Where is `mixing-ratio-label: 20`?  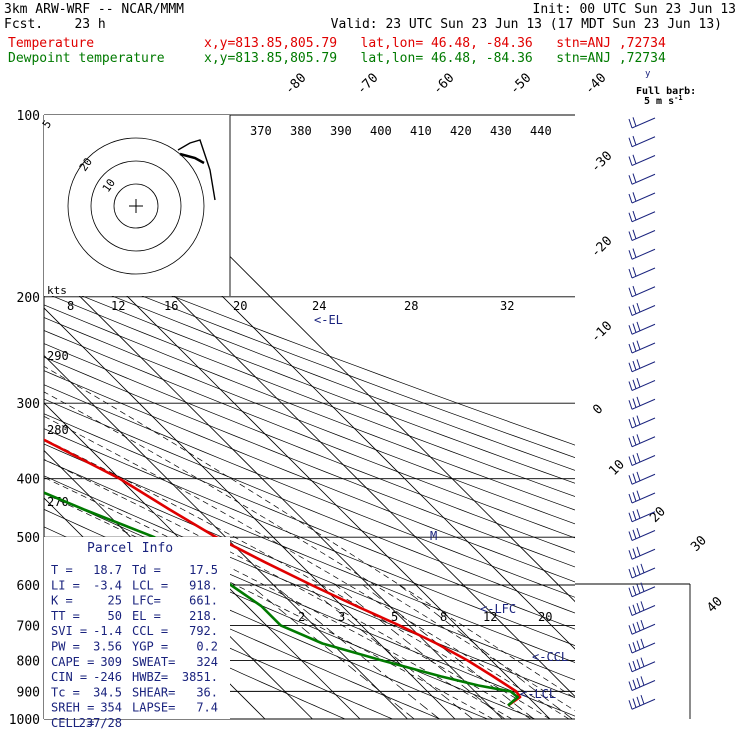 mixing-ratio-label: 20 is located at coordinates (545, 617).